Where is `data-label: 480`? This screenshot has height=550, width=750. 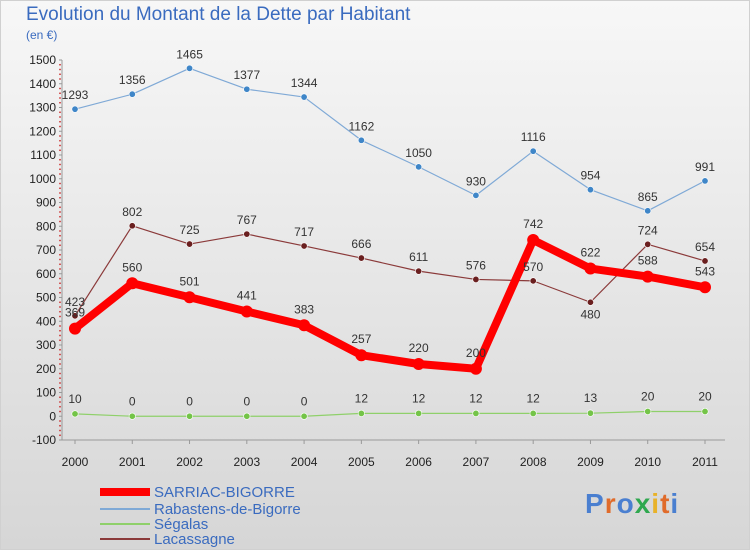 data-label: 480 is located at coordinates (590, 314).